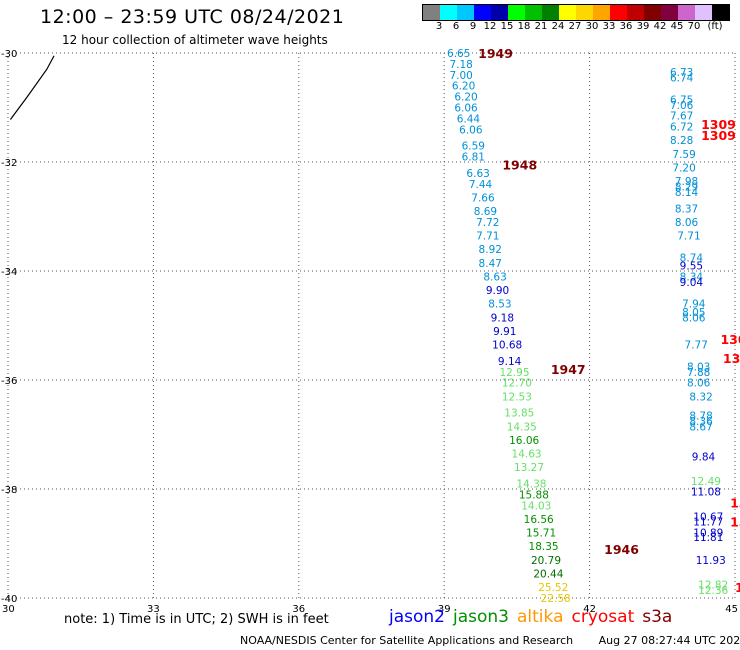 This screenshot has height=650, width=740. Describe the element at coordinates (700, 416) in the screenshot. I see `wave-height-value: 8.78` at that location.